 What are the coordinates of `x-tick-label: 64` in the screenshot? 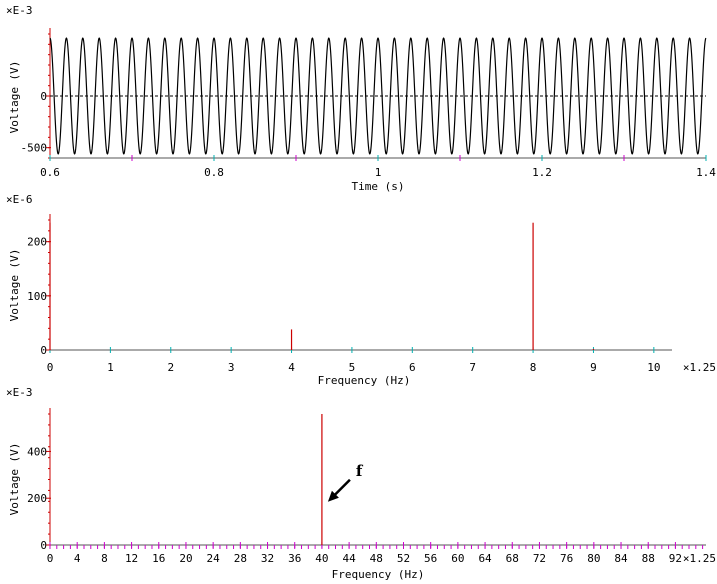 It's located at (485, 558).